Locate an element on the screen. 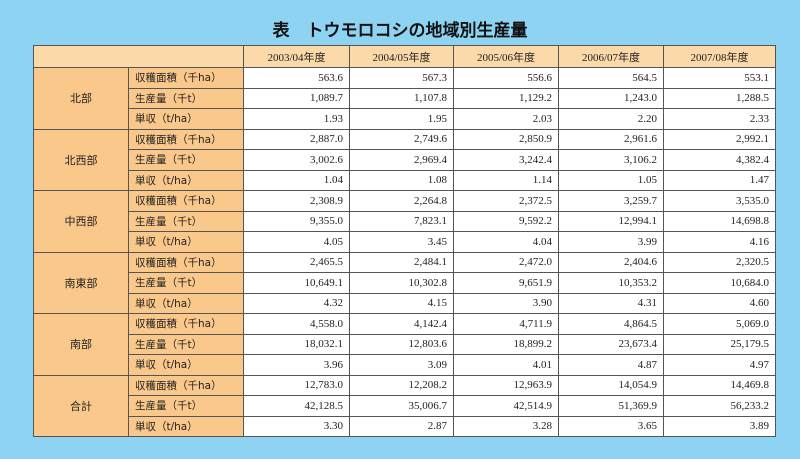 Image resolution: width=800 pixels, height=459 pixels. value-cell: 3,242.4 is located at coordinates (506, 160).